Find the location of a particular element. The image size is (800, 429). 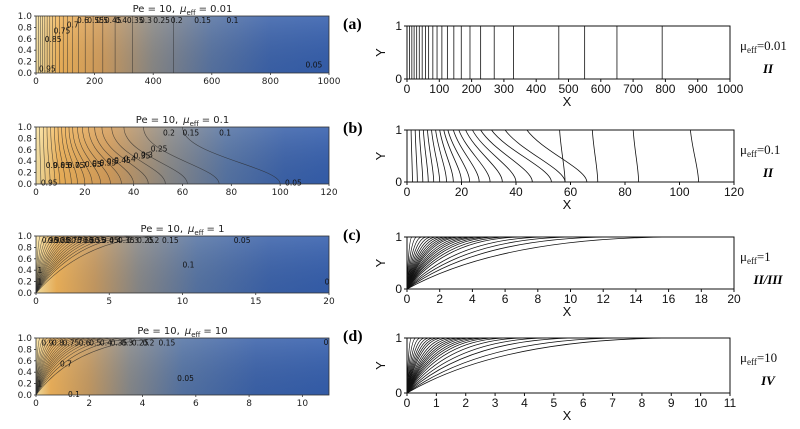

mu-value: =1 is located at coordinates (764, 256).